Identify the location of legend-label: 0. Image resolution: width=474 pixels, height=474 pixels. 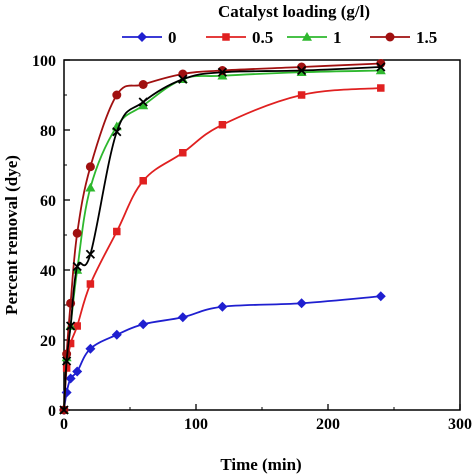
(172, 37).